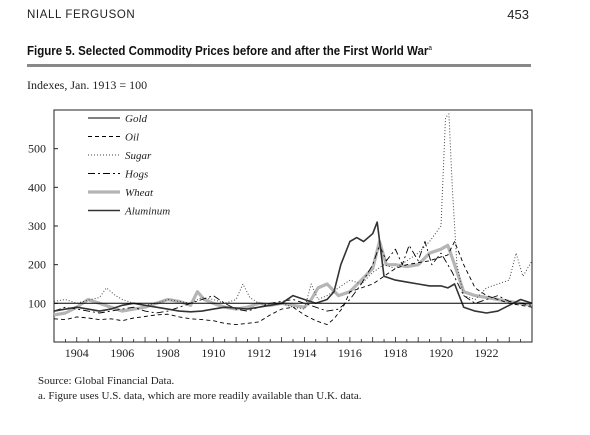 Image resolution: width=590 pixels, height=435 pixels. What do you see at coordinates (518, 14) in the screenshot?
I see `page-number: 453` at bounding box center [518, 14].